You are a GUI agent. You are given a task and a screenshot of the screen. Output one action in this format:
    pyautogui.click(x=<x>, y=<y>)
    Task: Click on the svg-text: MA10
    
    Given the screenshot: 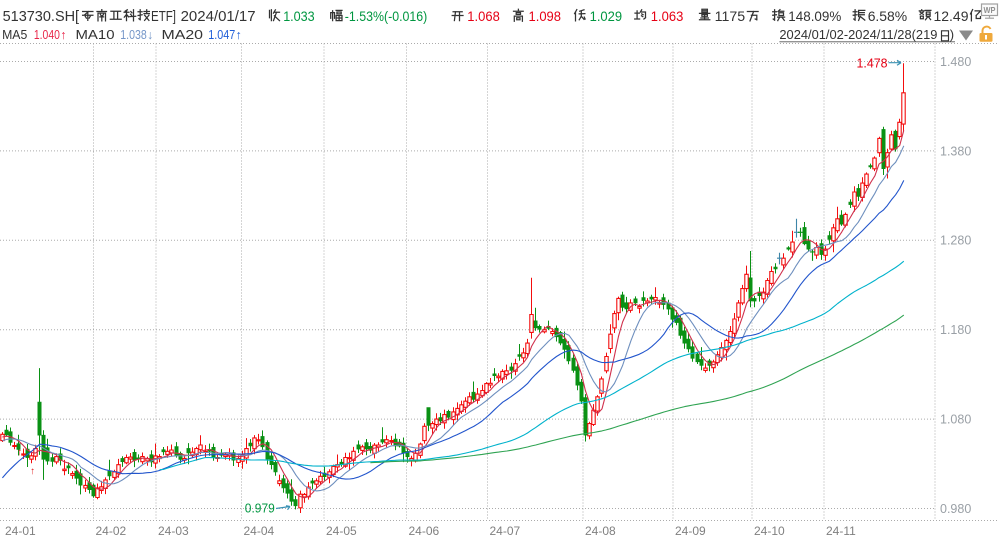 What is the action you would take?
    pyautogui.click(x=95, y=34)
    